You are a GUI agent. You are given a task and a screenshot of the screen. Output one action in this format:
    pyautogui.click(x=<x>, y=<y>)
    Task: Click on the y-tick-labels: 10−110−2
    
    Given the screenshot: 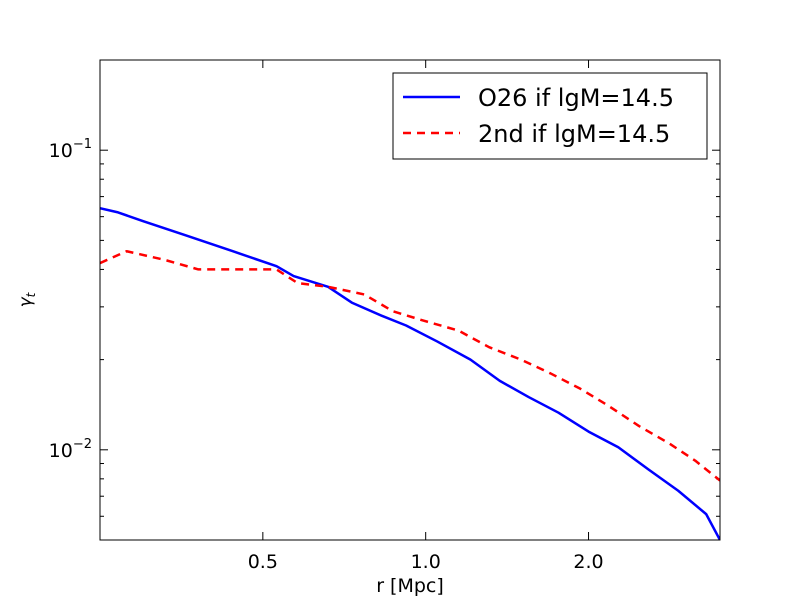 What is the action you would take?
    pyautogui.click(x=70, y=299)
    